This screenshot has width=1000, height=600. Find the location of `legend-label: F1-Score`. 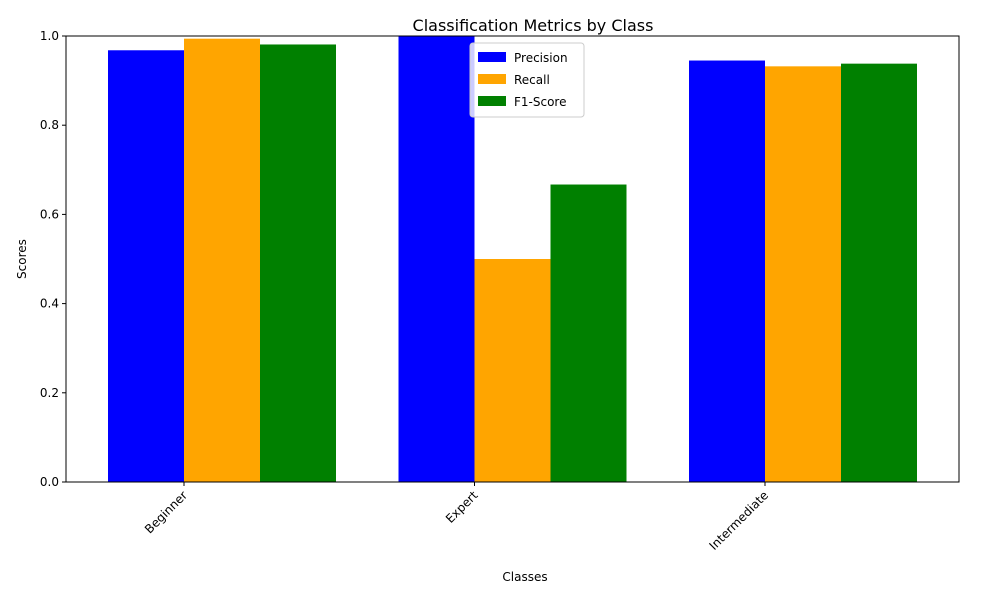

legend-label: F1-Score is located at coordinates (540, 102).